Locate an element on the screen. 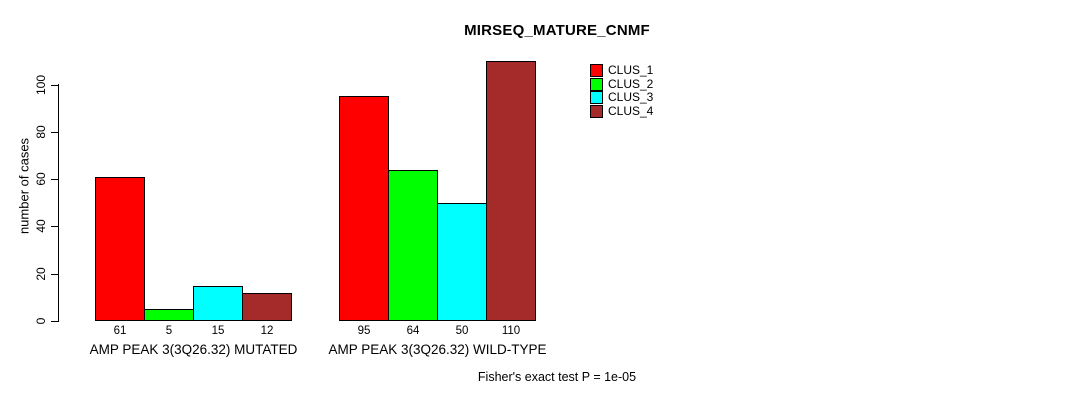 This screenshot has height=400, width=1090. legend-label: CLUS_4 is located at coordinates (631, 110).